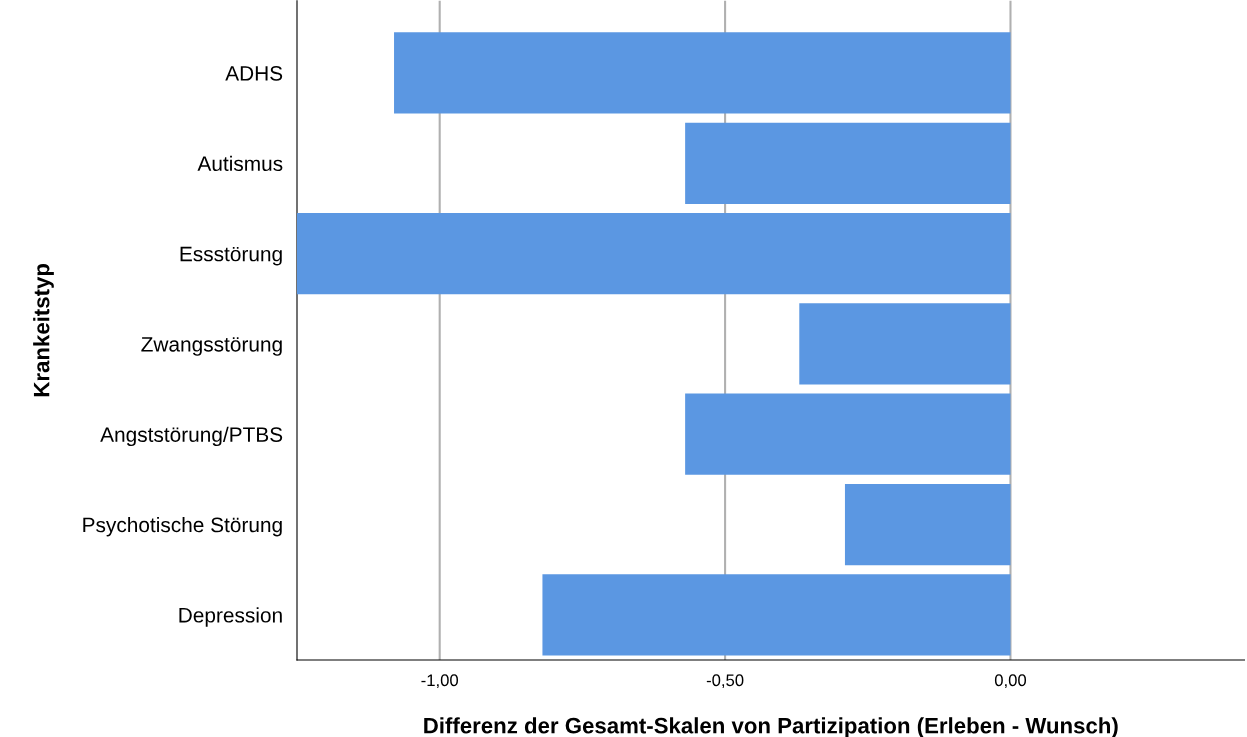 This screenshot has height=737, width=1247. What do you see at coordinates (1010, 681) in the screenshot?
I see `x-tick-label: 0,00` at bounding box center [1010, 681].